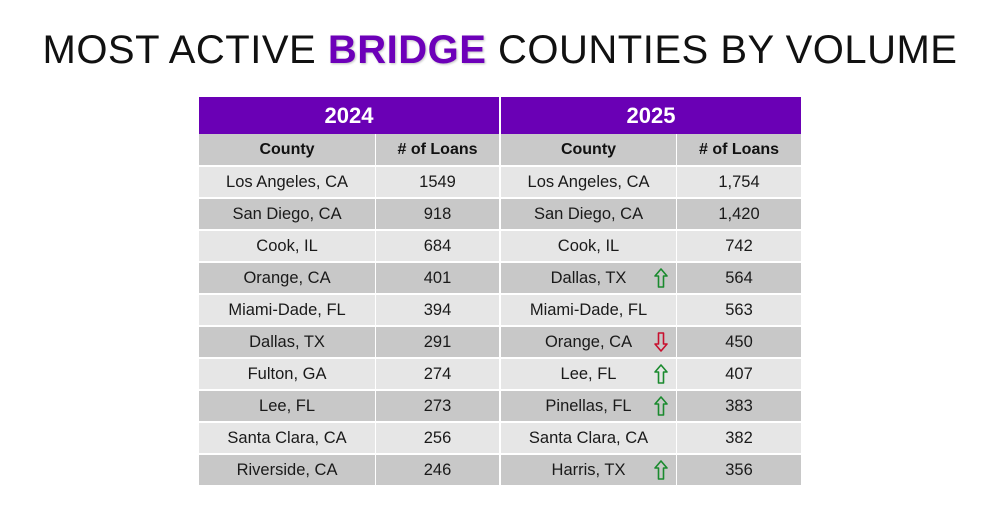 The image size is (1000, 530). I want to click on county-2025-cell: Lee, FL, so click(588, 374).